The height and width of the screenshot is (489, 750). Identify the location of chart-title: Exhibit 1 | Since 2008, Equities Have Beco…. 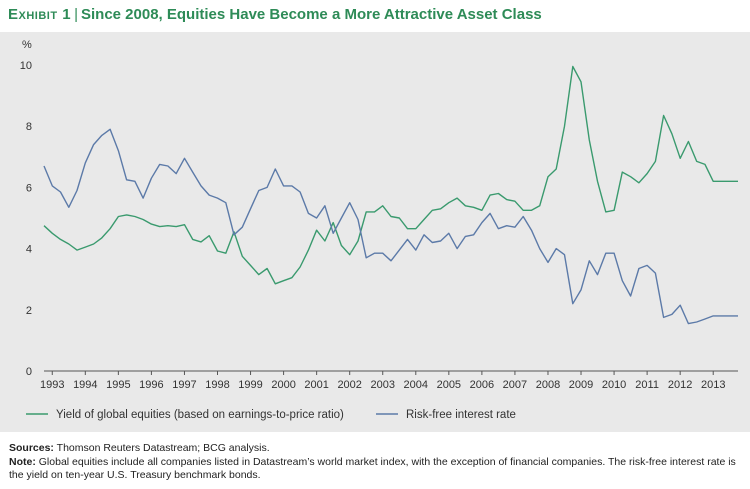
(275, 14).